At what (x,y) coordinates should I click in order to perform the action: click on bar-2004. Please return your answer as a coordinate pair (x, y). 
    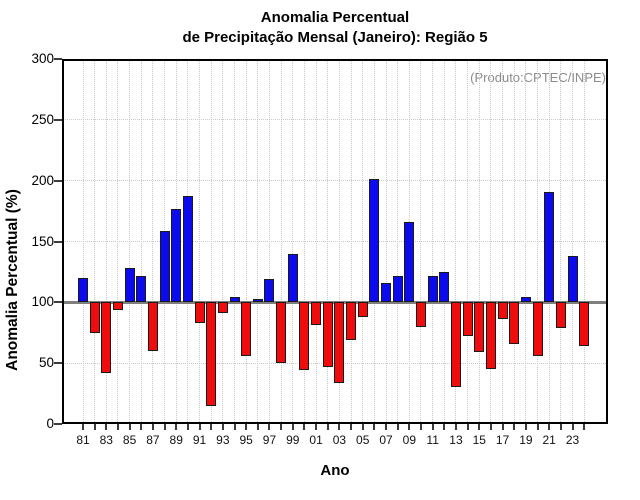
    Looking at the image, I should click on (351, 321).